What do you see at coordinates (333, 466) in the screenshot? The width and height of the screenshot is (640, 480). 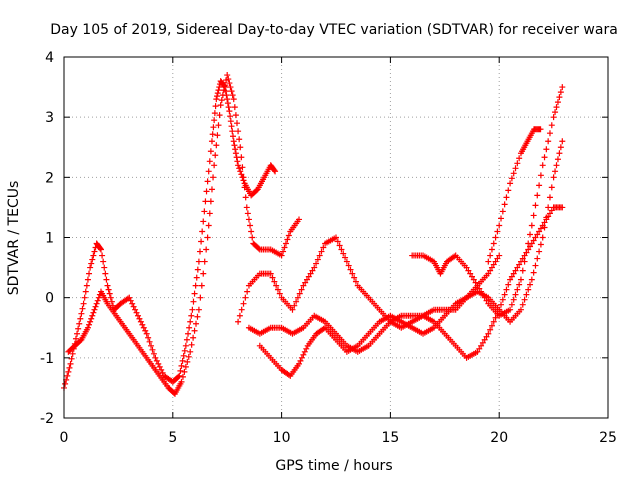 I see `x-axis-label: GPS time / hours` at bounding box center [333, 466].